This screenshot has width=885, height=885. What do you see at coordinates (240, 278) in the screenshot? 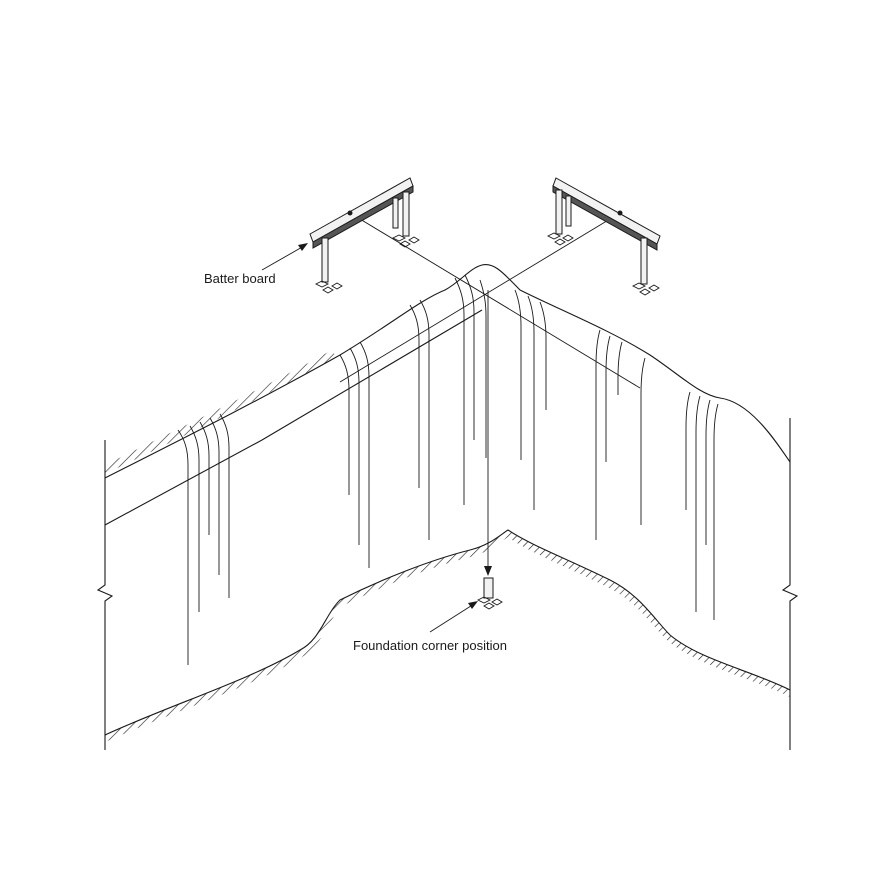
I see `batter-board-label: Batter board` at bounding box center [240, 278].